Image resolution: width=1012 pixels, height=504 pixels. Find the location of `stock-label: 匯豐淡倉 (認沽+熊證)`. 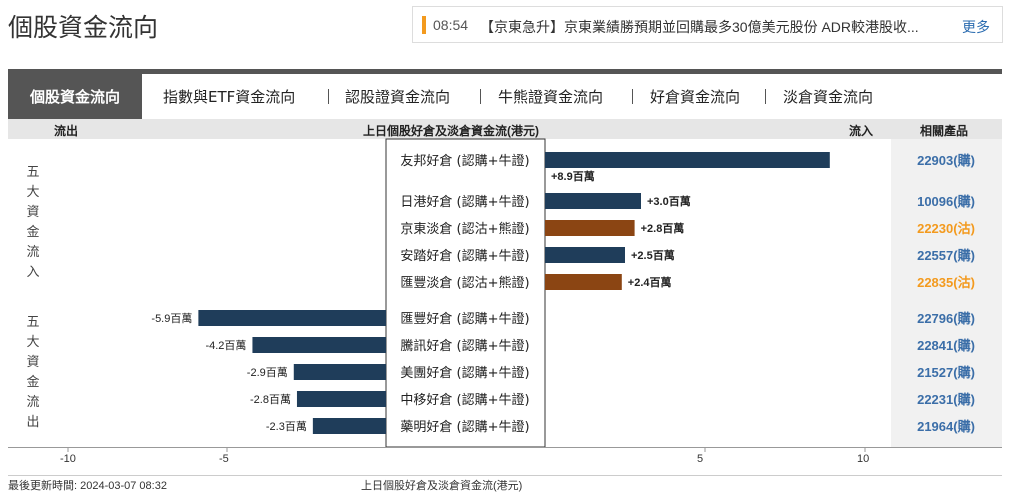

stock-label: 匯豐淡倉 (認沽+熊證) is located at coordinates (464, 283).